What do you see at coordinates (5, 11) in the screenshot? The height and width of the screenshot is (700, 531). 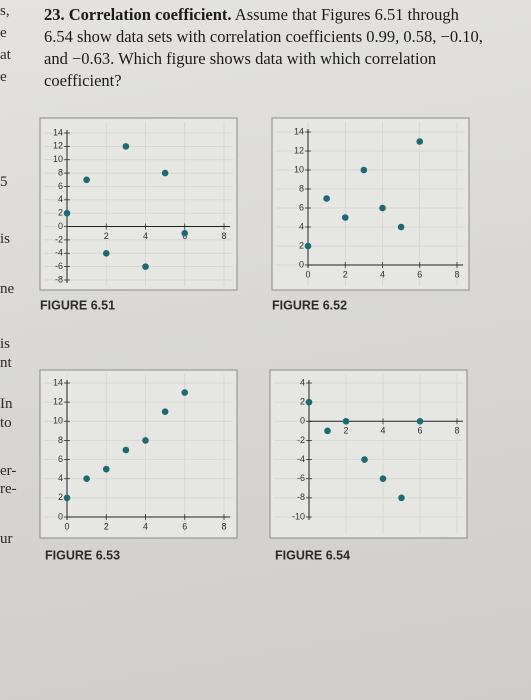 I see `margin-fragment: s,` at bounding box center [5, 11].